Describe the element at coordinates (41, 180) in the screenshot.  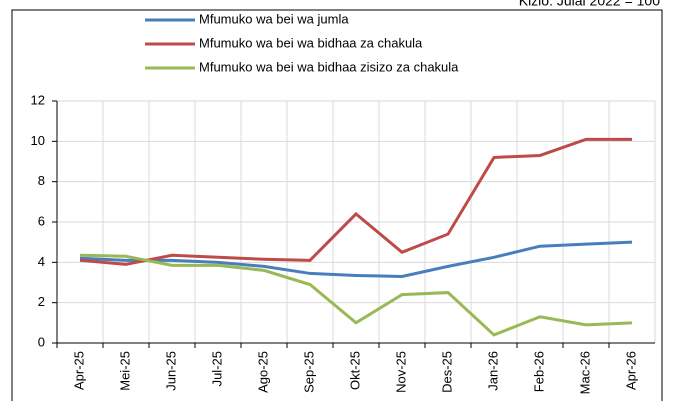
I see `y-tick-label: 8` at that location.